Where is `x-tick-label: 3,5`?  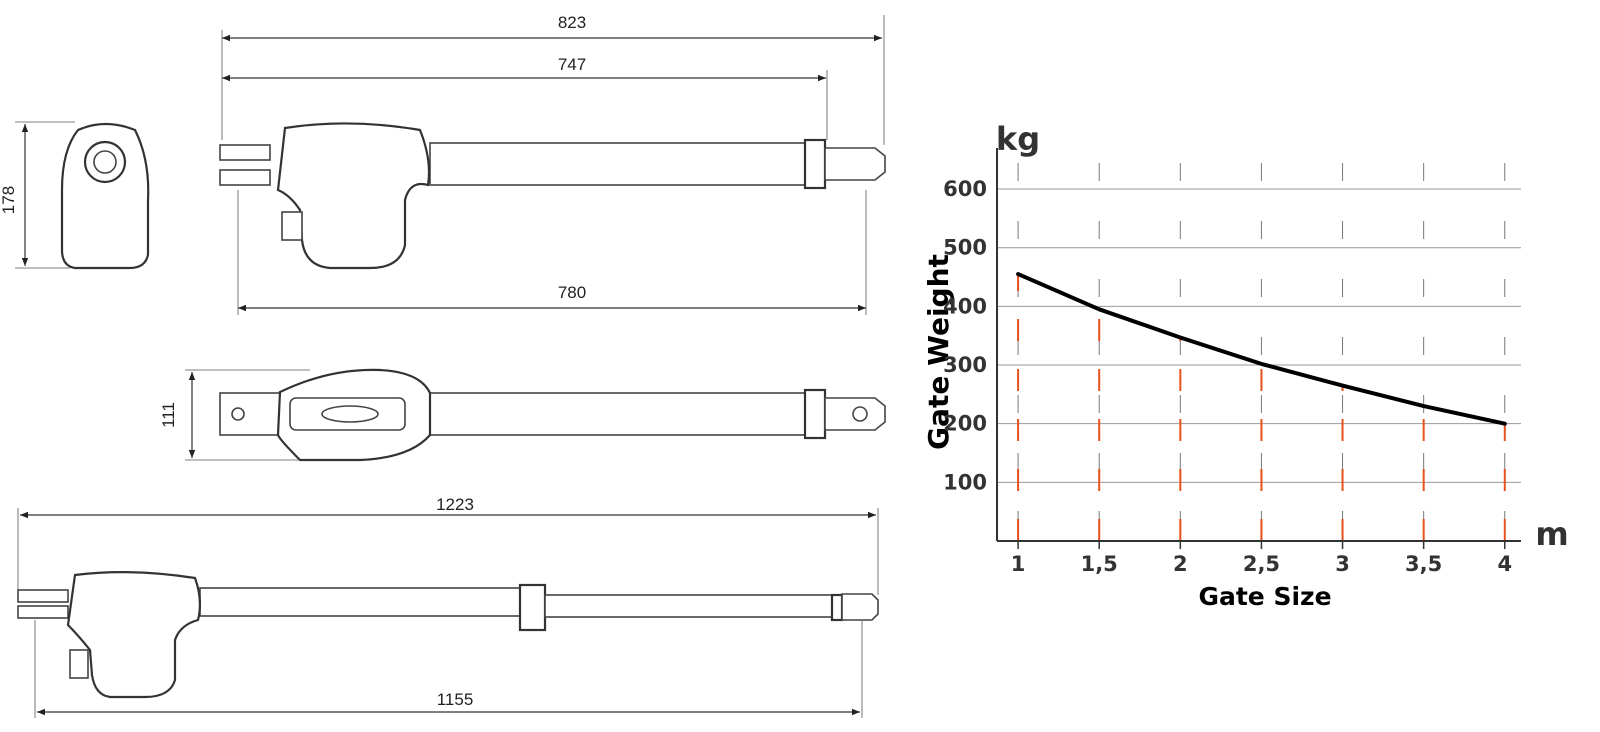 x-tick-label: 3,5 is located at coordinates (1423, 564).